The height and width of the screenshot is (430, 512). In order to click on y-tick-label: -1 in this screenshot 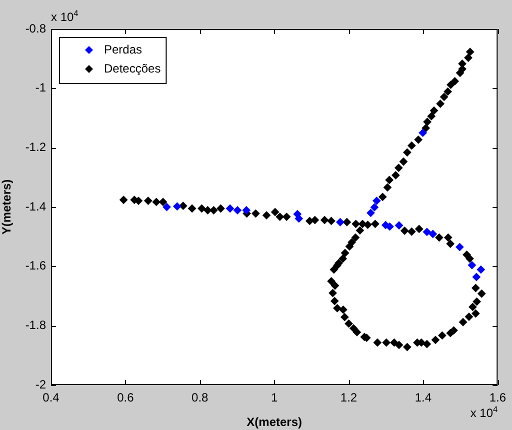, I will do `click(40, 87)`.